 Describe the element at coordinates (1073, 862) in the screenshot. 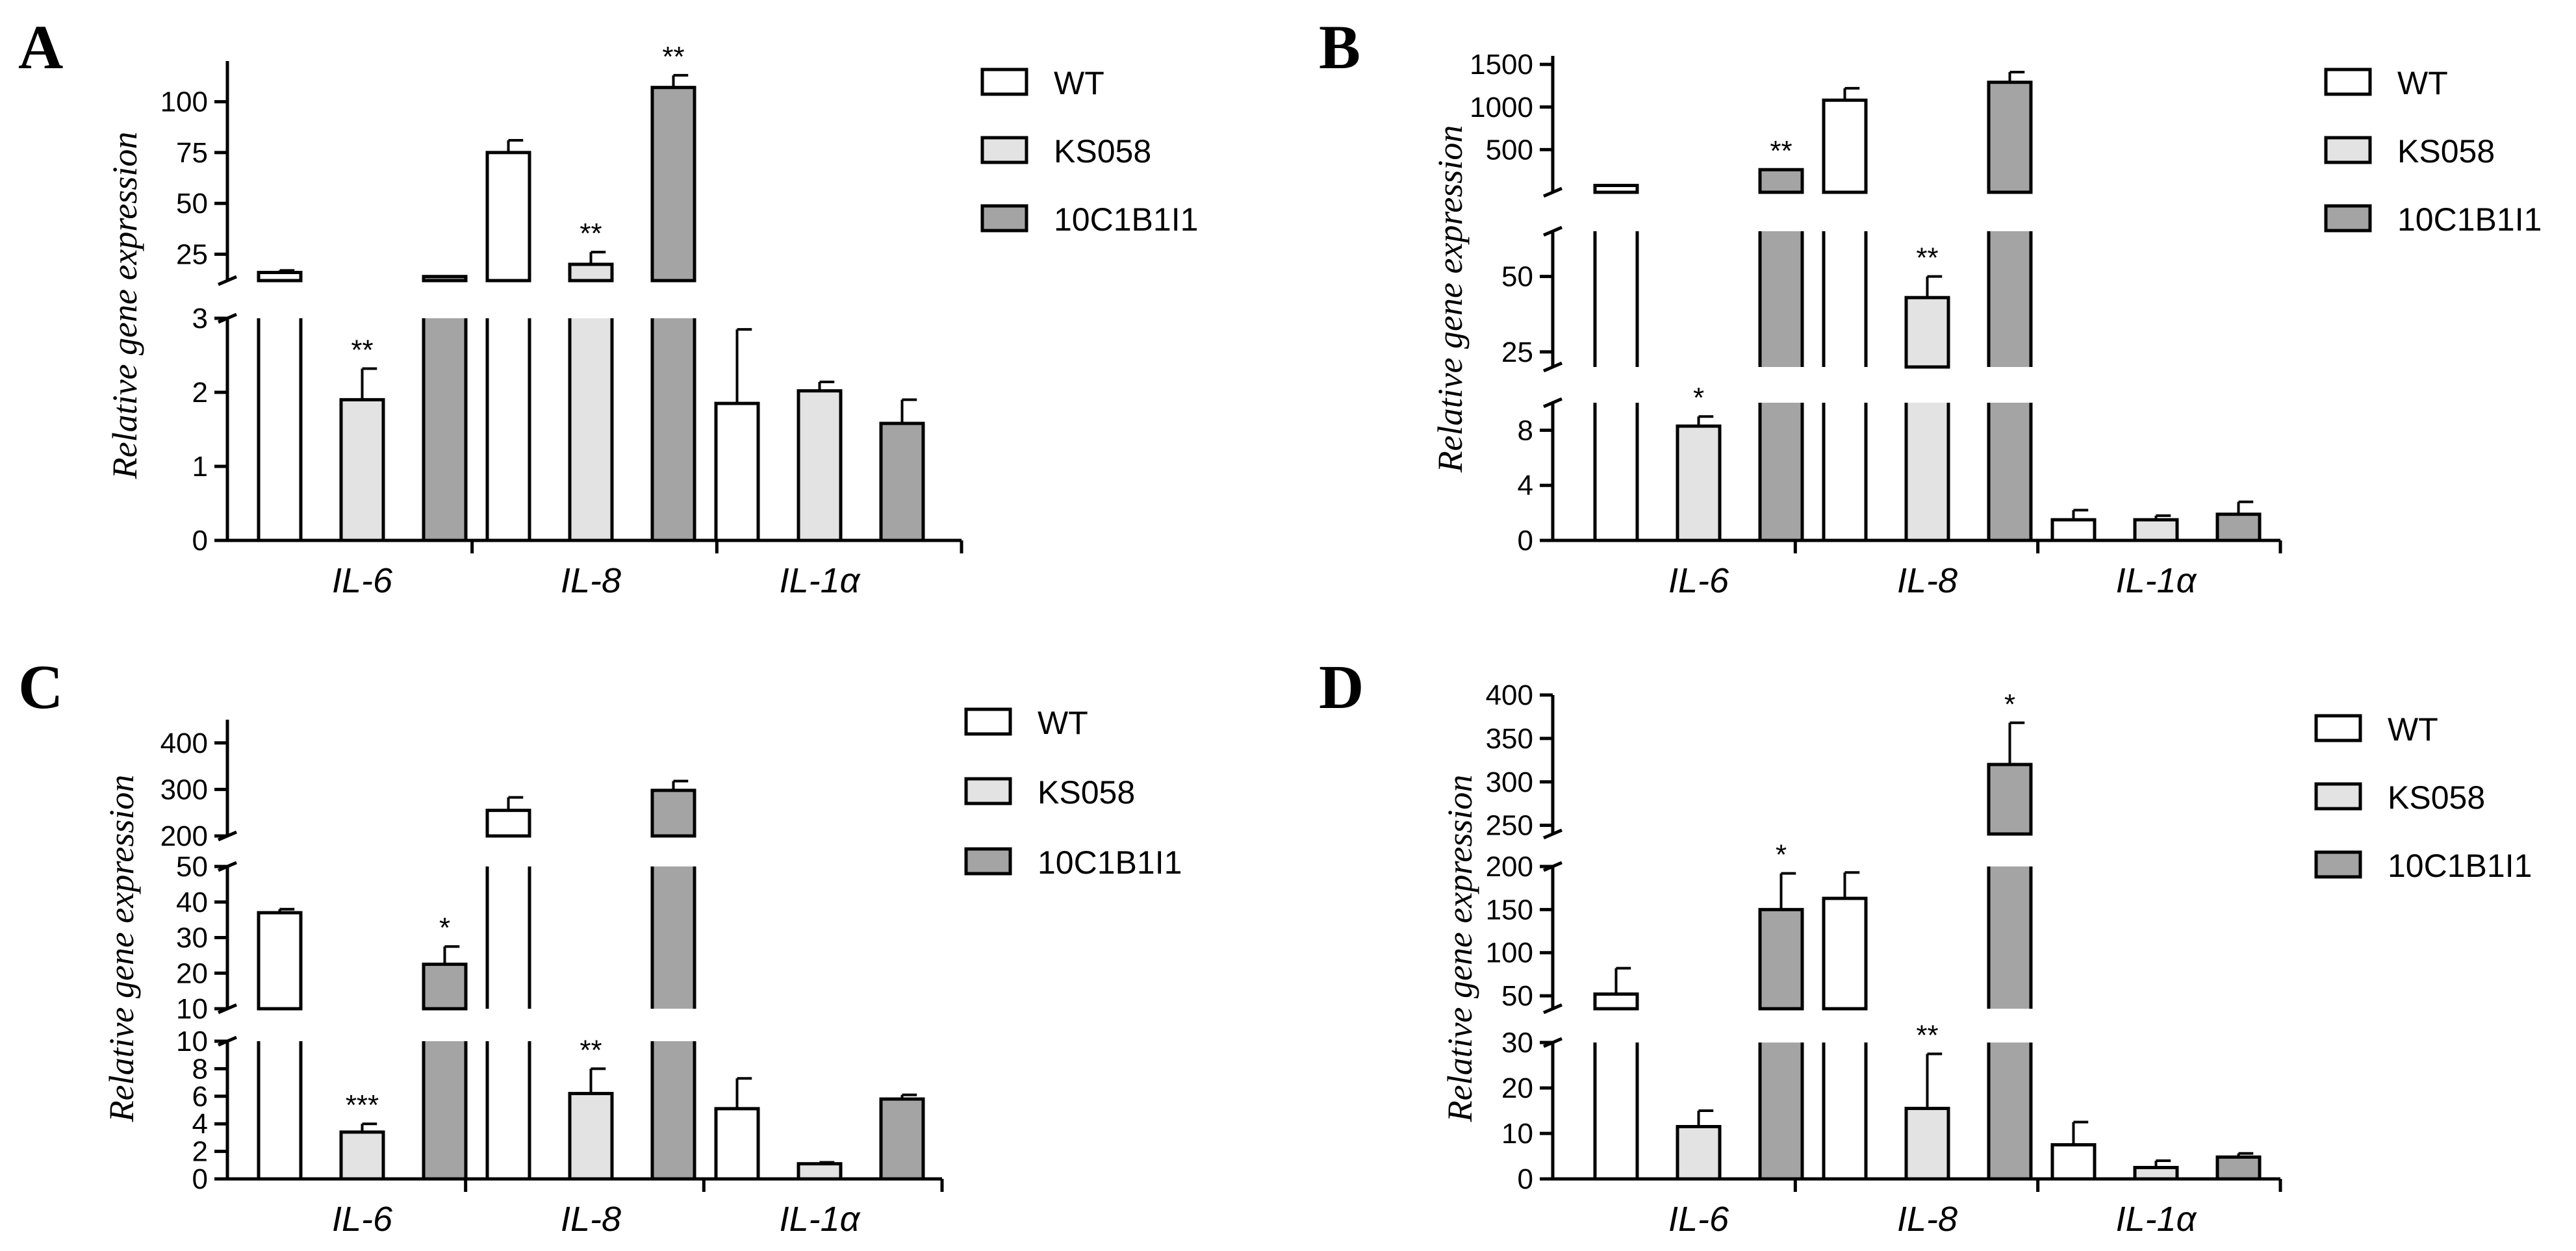

I see `legend-item-10C1B1I1: 10C1B1I1` at that location.